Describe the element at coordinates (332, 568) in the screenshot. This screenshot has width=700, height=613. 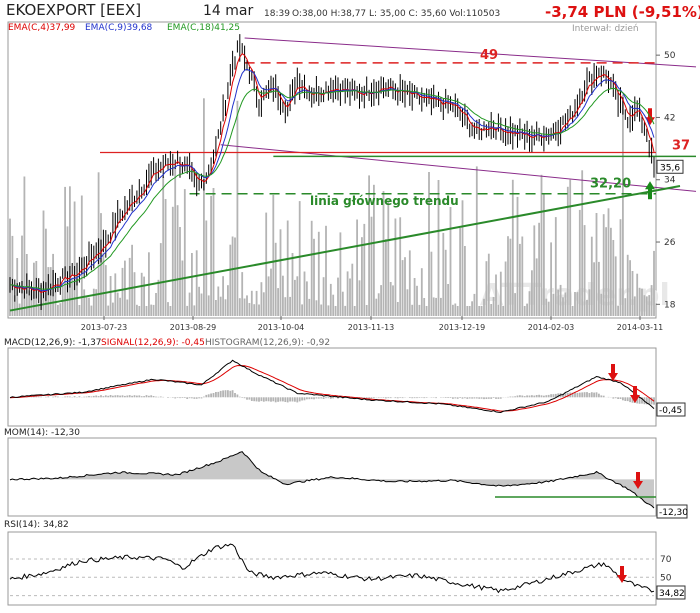
I see `rsi-line` at that location.